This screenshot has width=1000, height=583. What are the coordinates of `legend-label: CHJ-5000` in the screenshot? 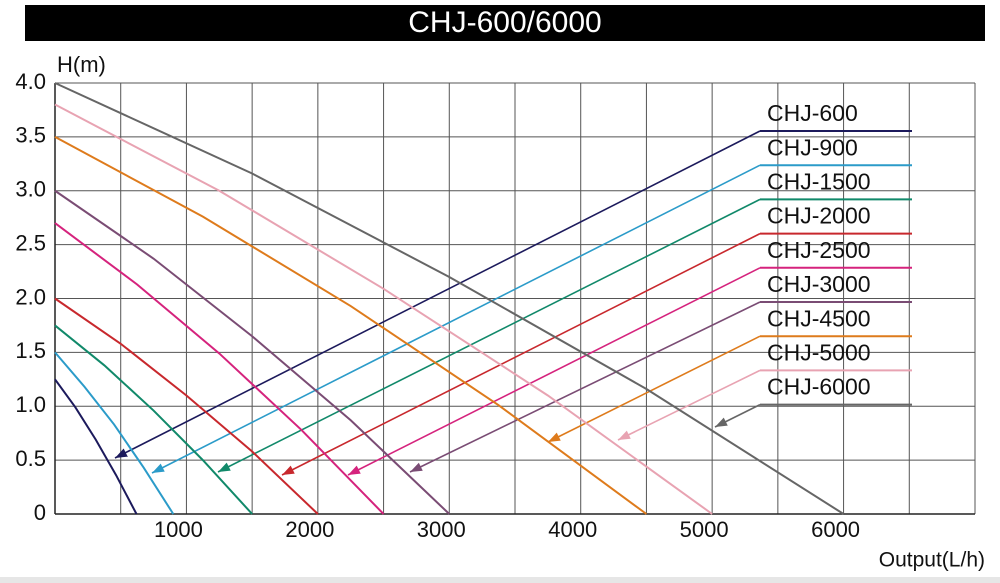 It's located at (819, 352).